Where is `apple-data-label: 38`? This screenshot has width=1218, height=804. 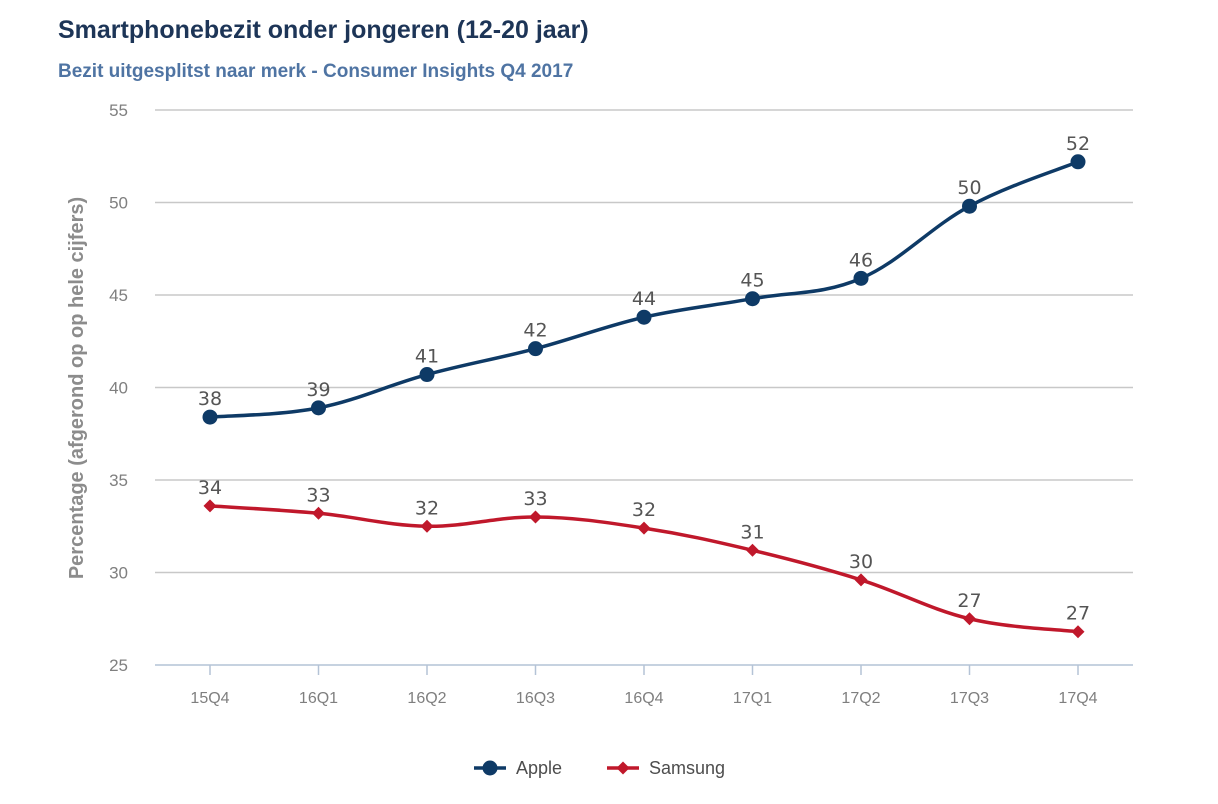
apple-data-label: 38 is located at coordinates (210, 399).